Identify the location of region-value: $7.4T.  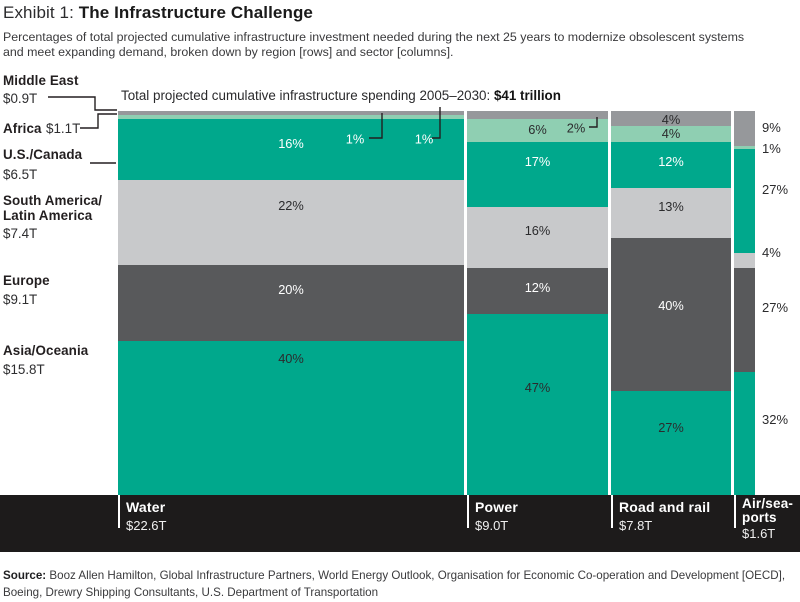
(20, 233).